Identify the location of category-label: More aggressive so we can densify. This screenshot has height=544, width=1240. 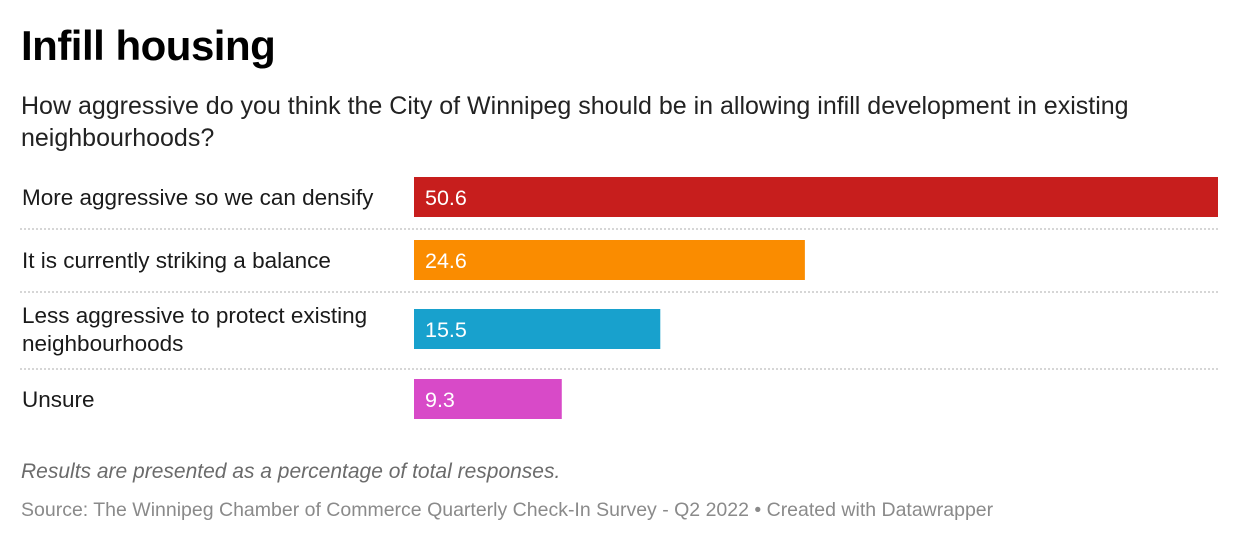
(198, 197).